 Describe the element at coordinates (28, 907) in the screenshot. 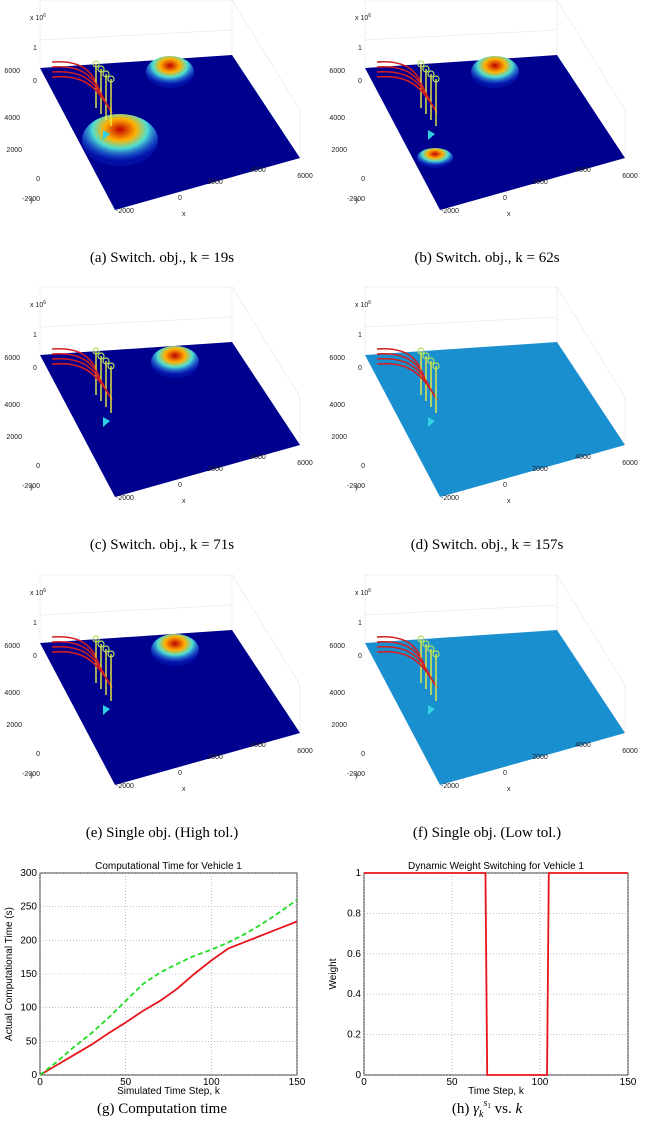

I see `y-tick-label: 250` at that location.